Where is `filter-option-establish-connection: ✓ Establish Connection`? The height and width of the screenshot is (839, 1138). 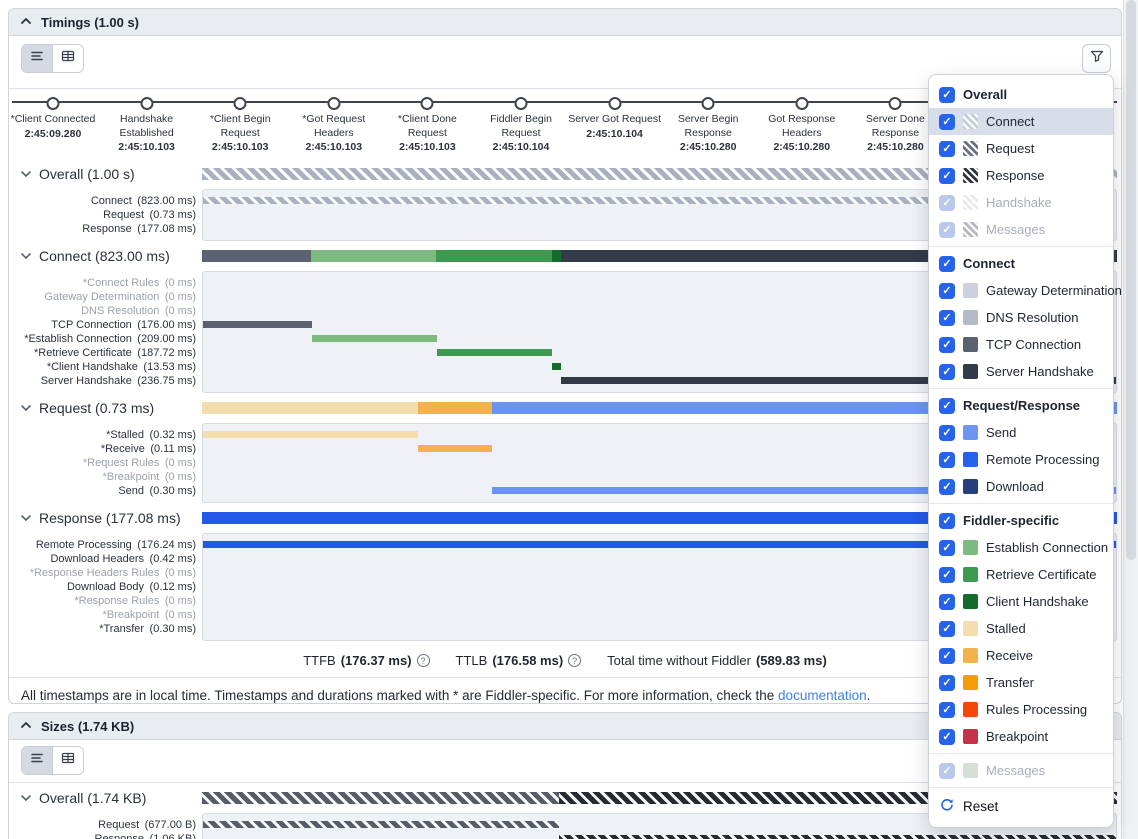 filter-option-establish-connection: ✓ Establish Connection is located at coordinates (1021, 547).